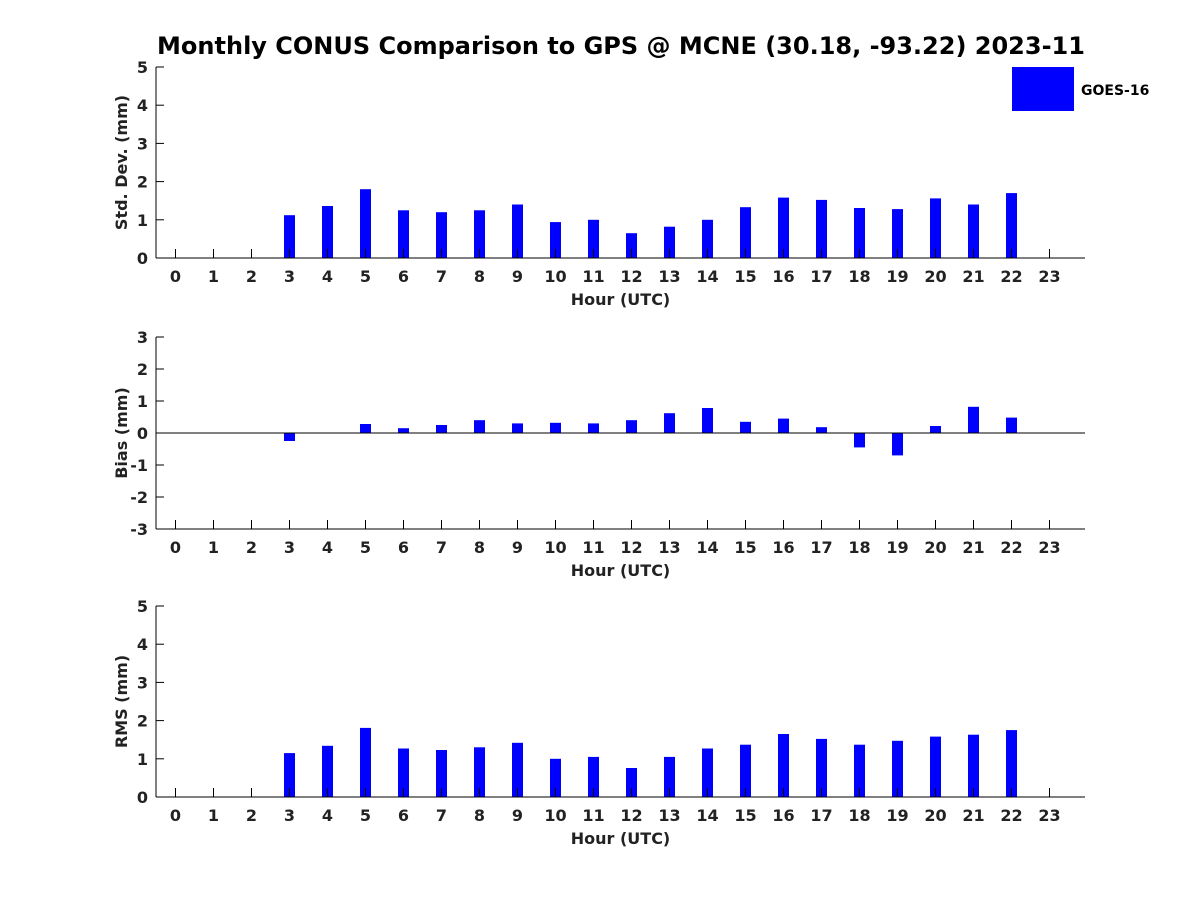 The width and height of the screenshot is (1200, 900). Describe the element at coordinates (973, 276) in the screenshot. I see `std-dev-x-tick-label: 21` at that location.